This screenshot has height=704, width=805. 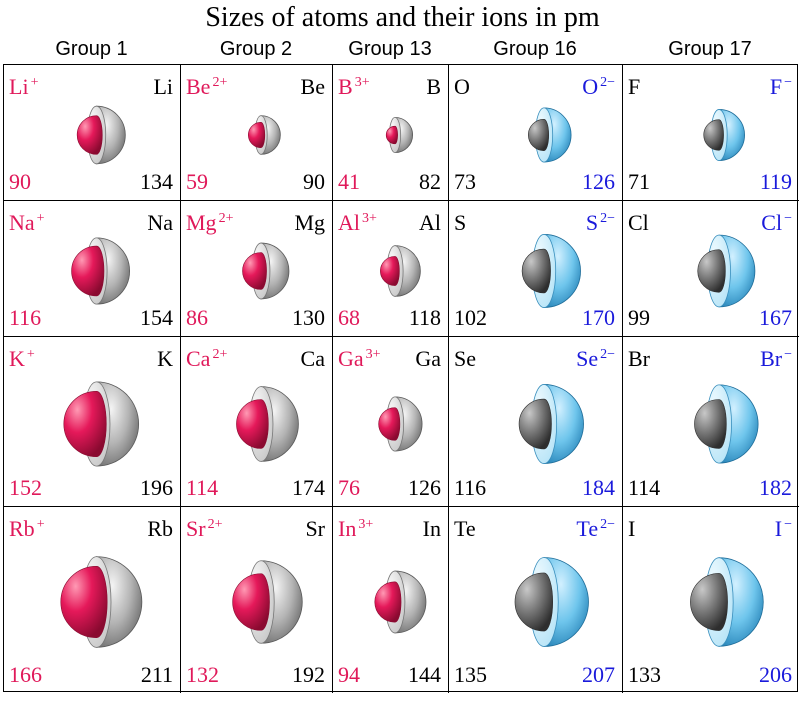 I want to click on ion-symbol: In 3+, so click(x=355, y=529).